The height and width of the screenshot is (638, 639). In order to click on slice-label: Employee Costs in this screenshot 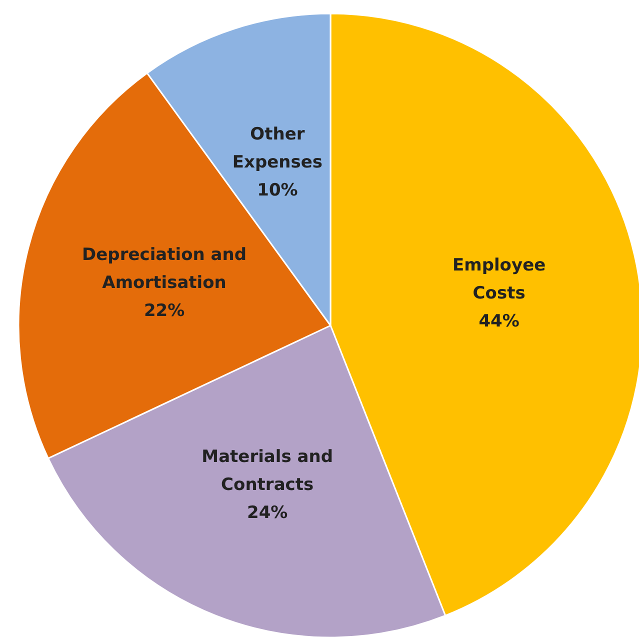, I will do `click(499, 279)`.